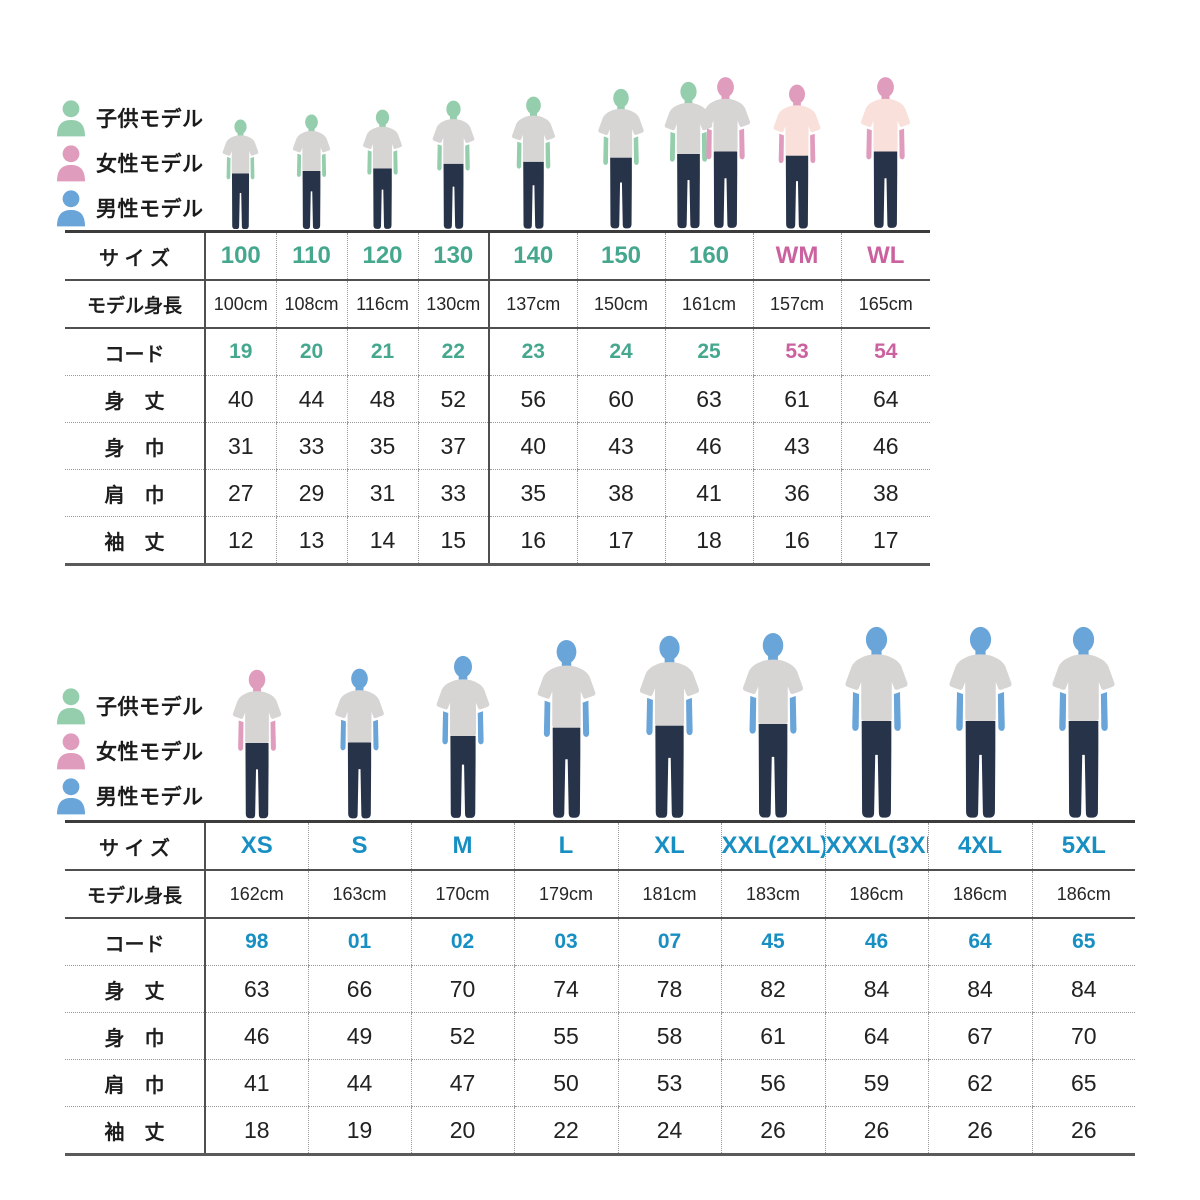 The image size is (1200, 1200). What do you see at coordinates (772, 1083) in the screenshot?
I see `shoulder-width-cell: 56` at bounding box center [772, 1083].